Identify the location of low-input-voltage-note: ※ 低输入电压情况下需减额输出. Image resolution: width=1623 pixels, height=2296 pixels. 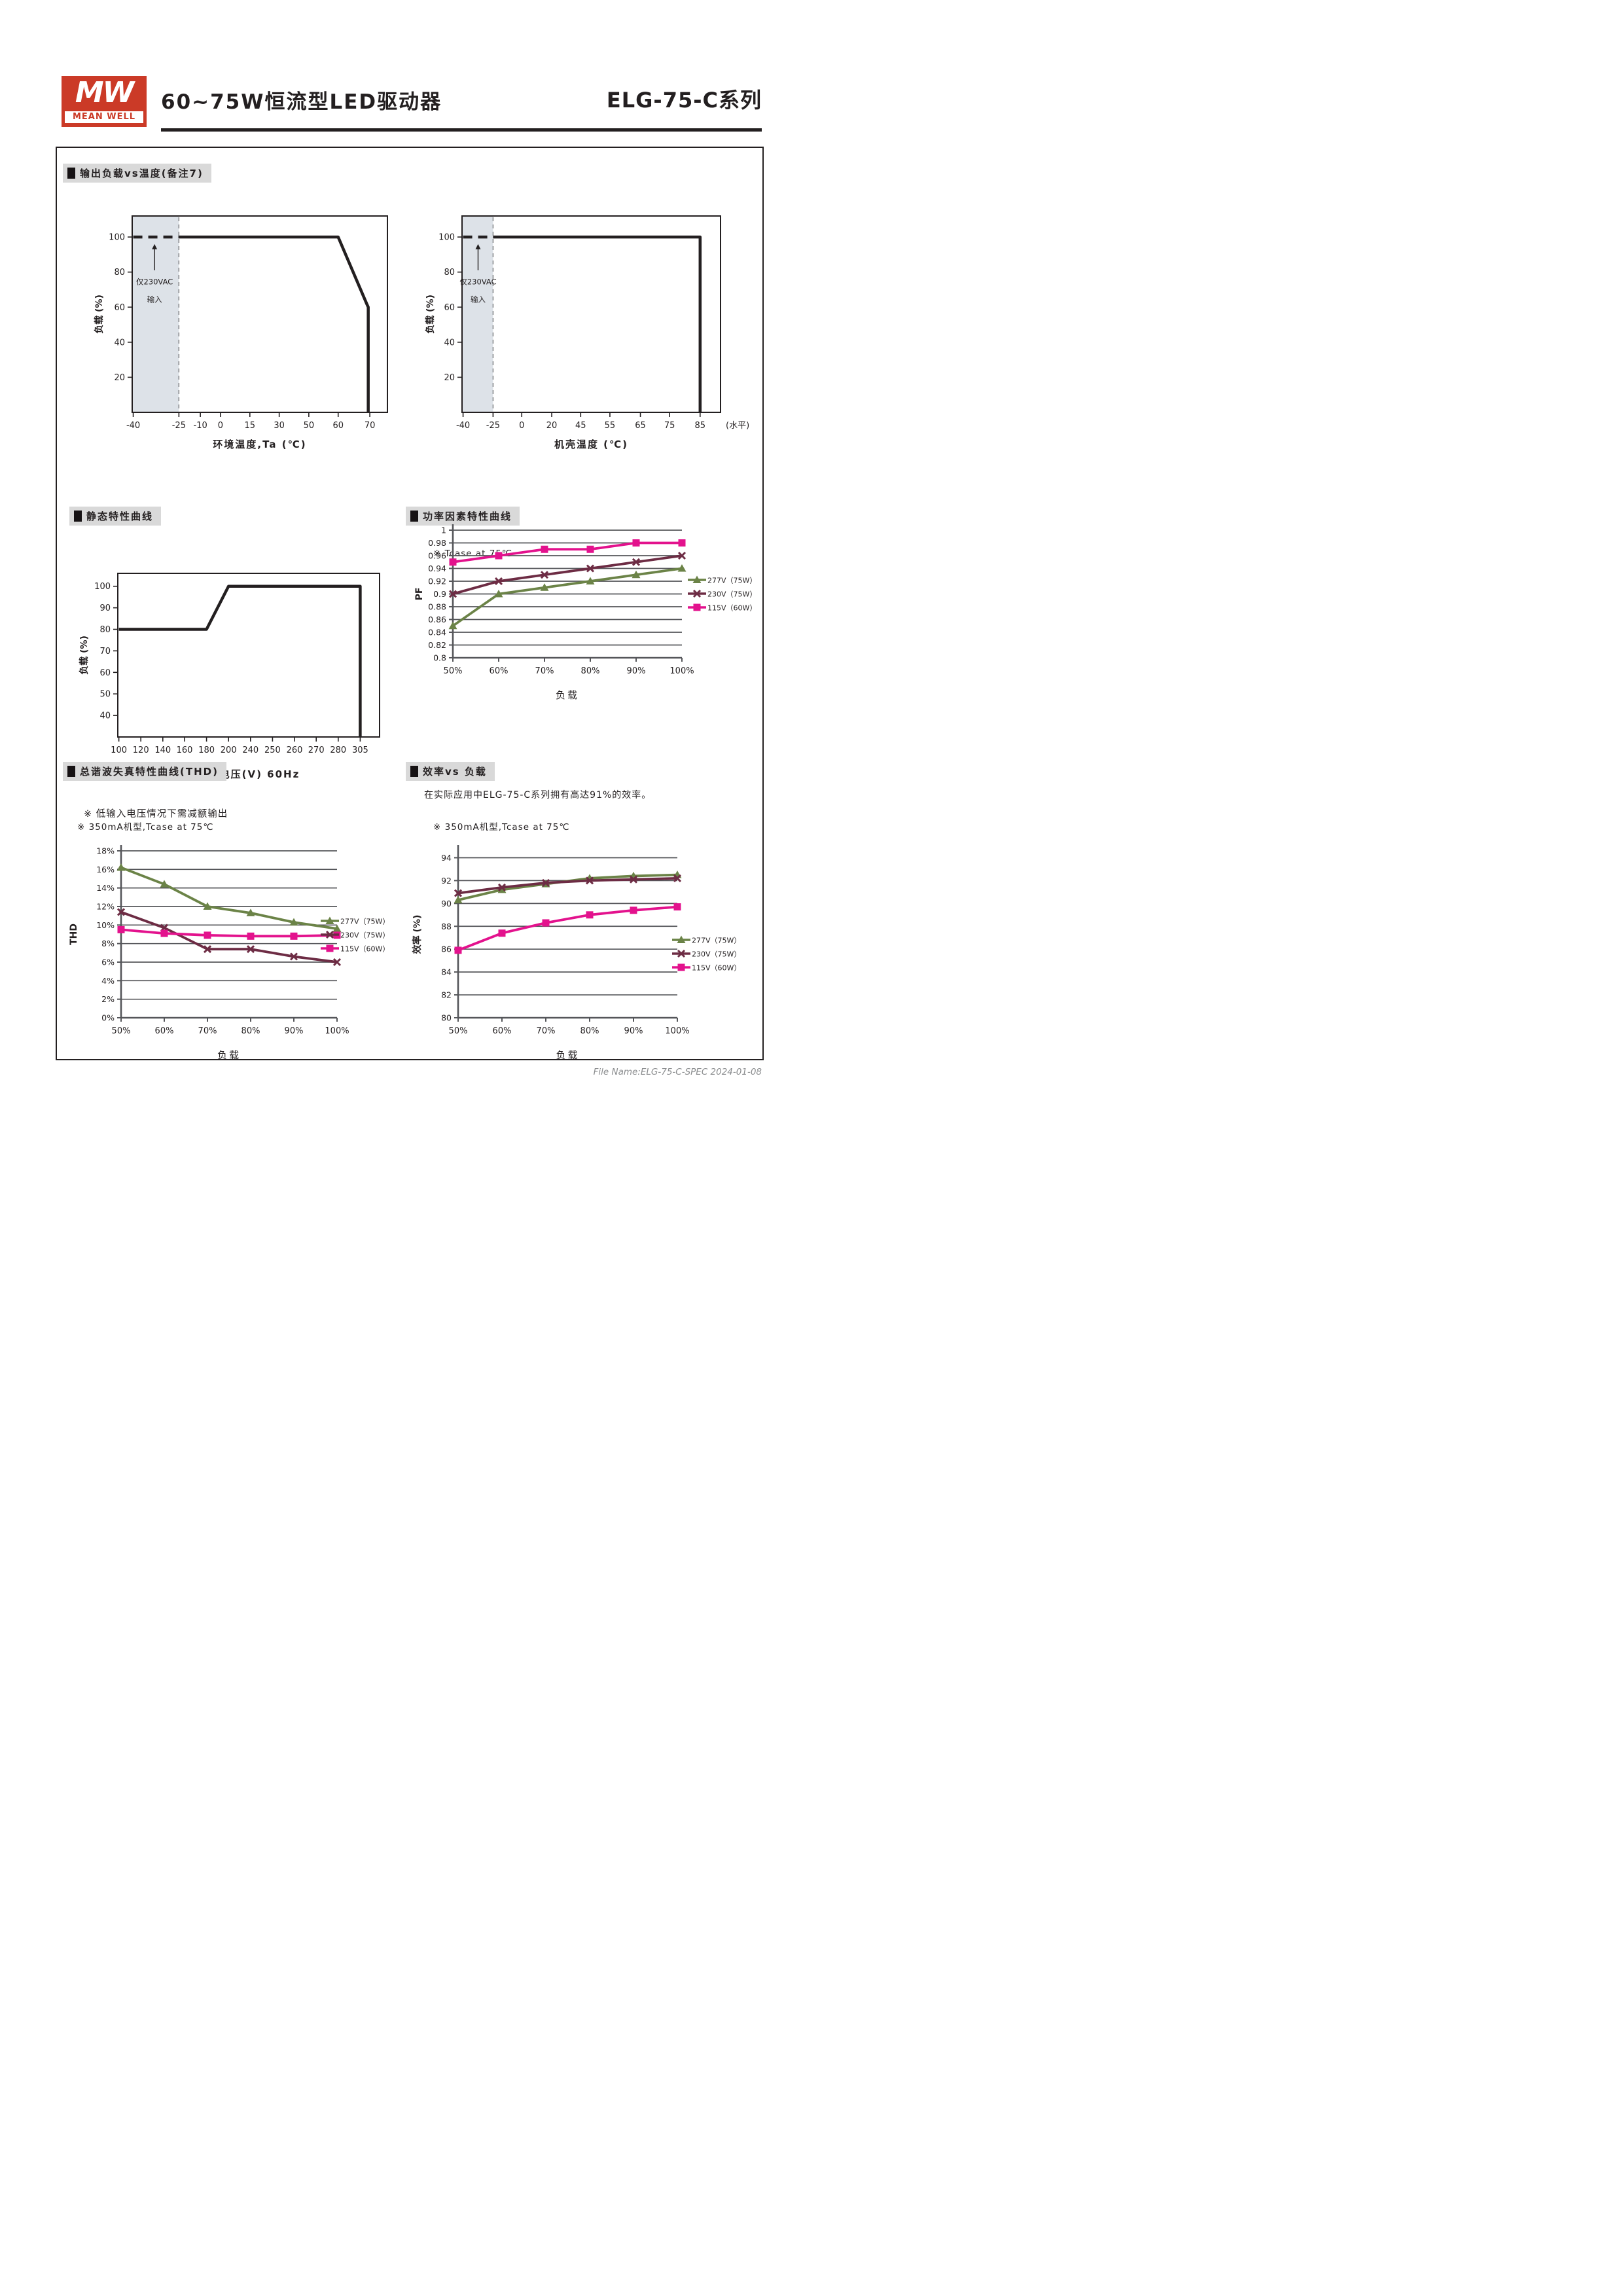
(156, 814).